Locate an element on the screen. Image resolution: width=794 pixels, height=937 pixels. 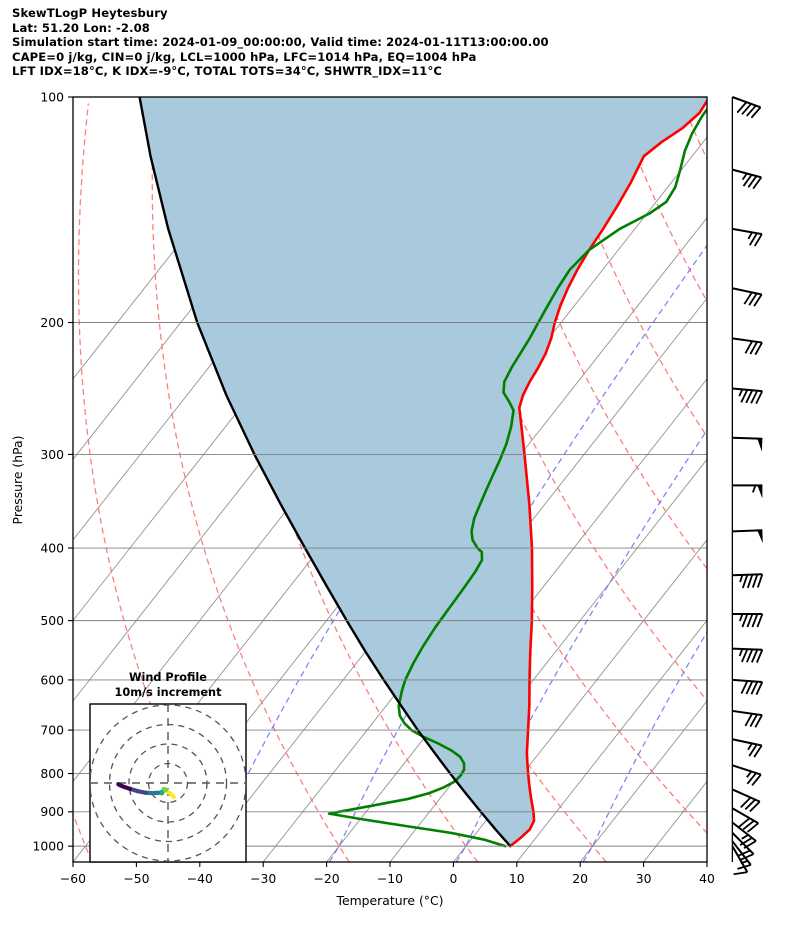
pressure-tick-label: 700 is located at coordinates (52, 729).